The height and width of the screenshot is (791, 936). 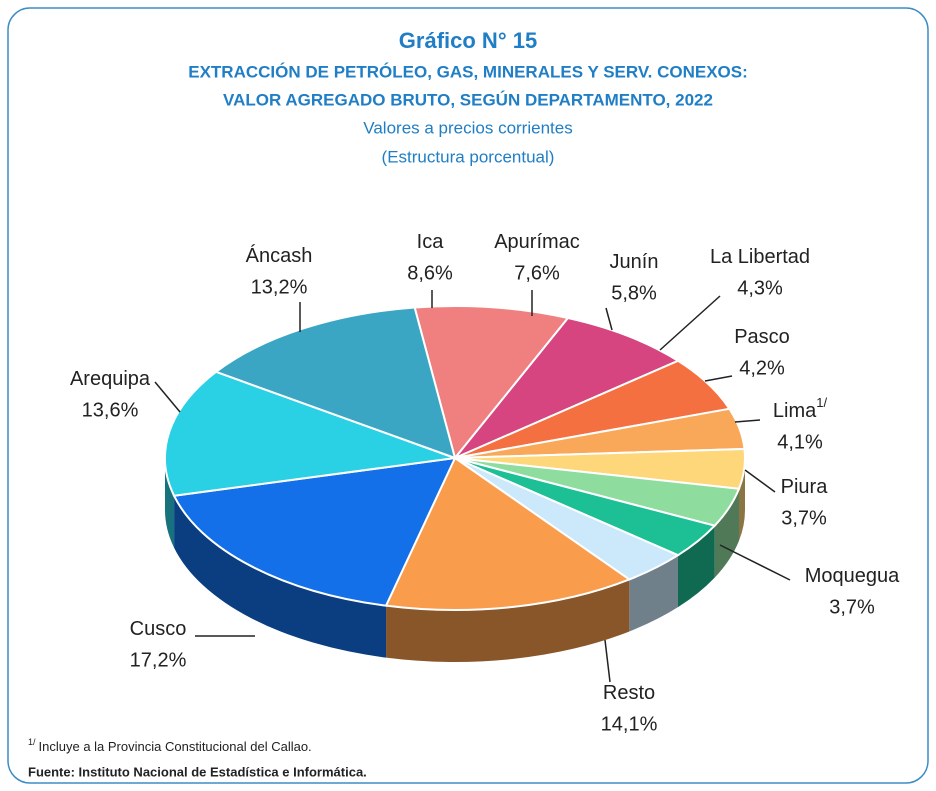 I want to click on category-label: Lima1/, so click(x=800, y=408).